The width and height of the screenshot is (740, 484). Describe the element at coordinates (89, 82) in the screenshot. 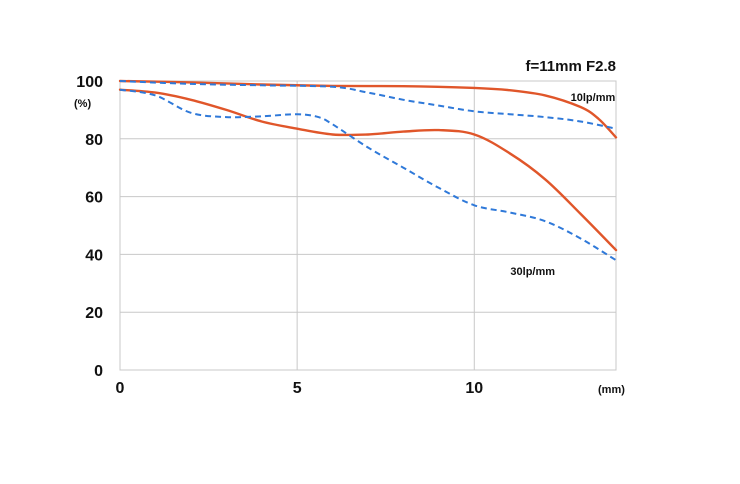

I see `y-tick-label-100: 100` at that location.